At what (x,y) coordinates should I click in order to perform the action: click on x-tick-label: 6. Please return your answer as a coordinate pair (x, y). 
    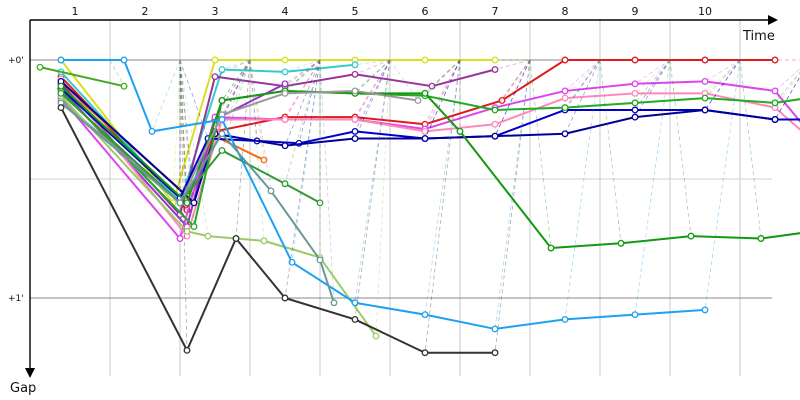
    Looking at the image, I should click on (425, 11).